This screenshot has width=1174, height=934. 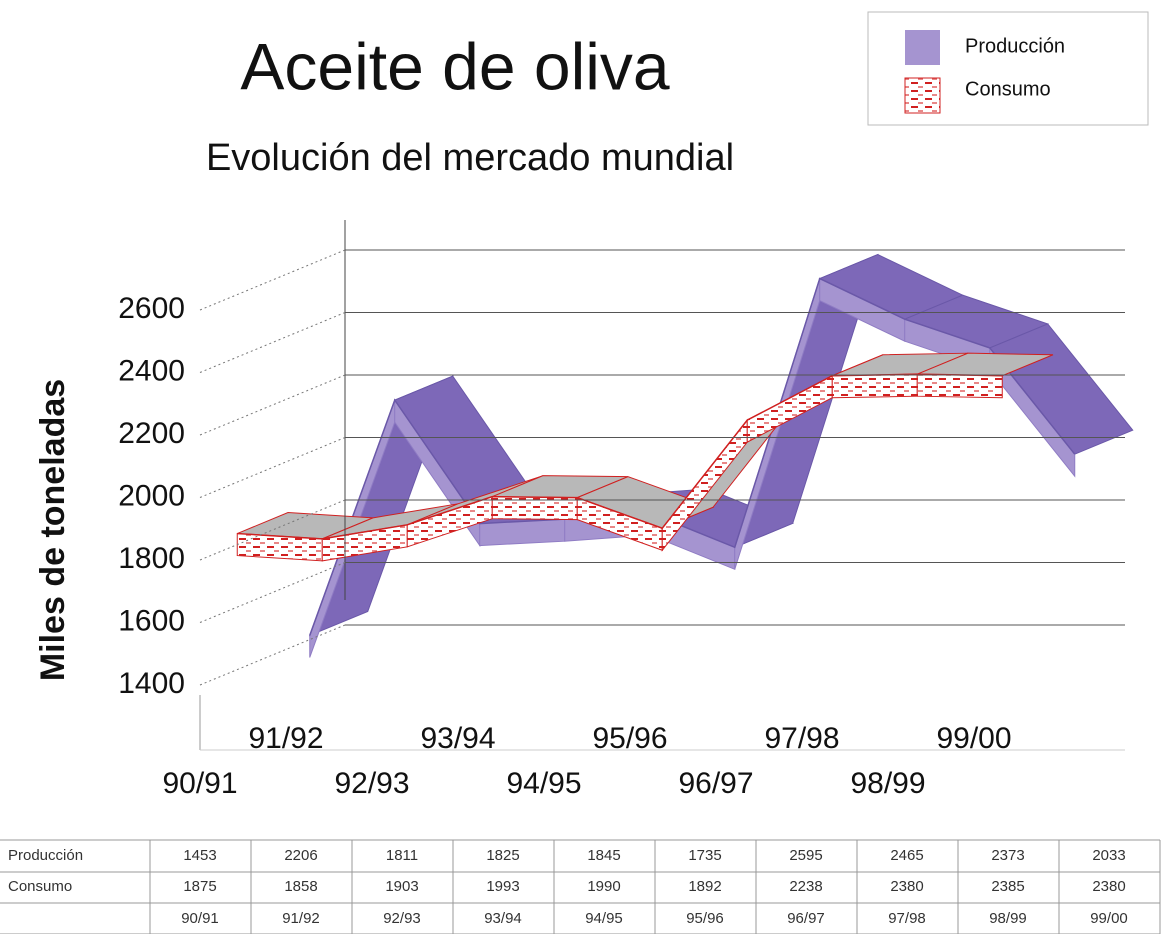 I want to click on table-category: 90/91, so click(x=200, y=918).